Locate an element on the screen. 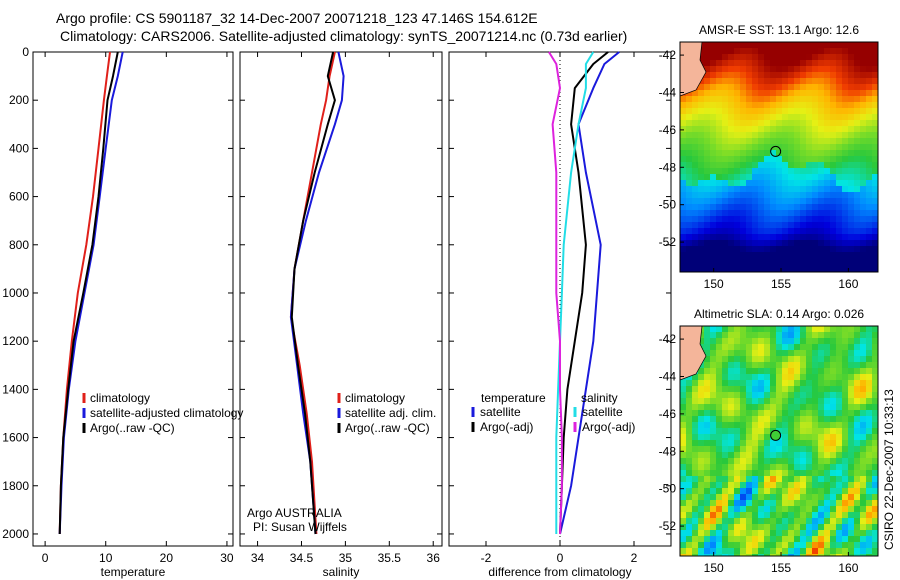 This screenshot has height=580, width=900. sla_map-xtick-label: 160 is located at coordinates (848, 568).